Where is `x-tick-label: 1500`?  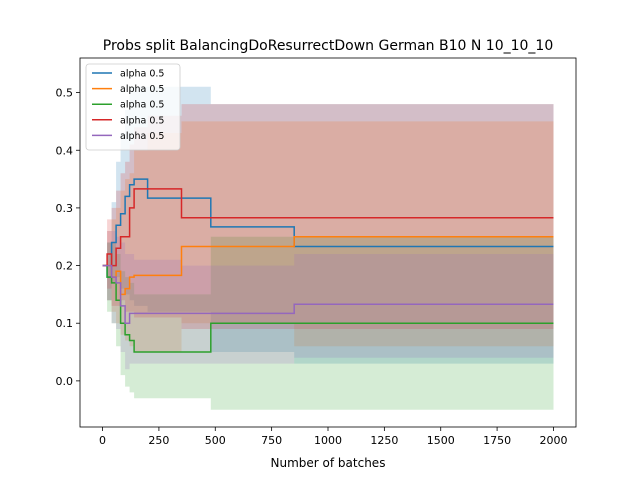 x-tick-label: 1500 is located at coordinates (441, 440).